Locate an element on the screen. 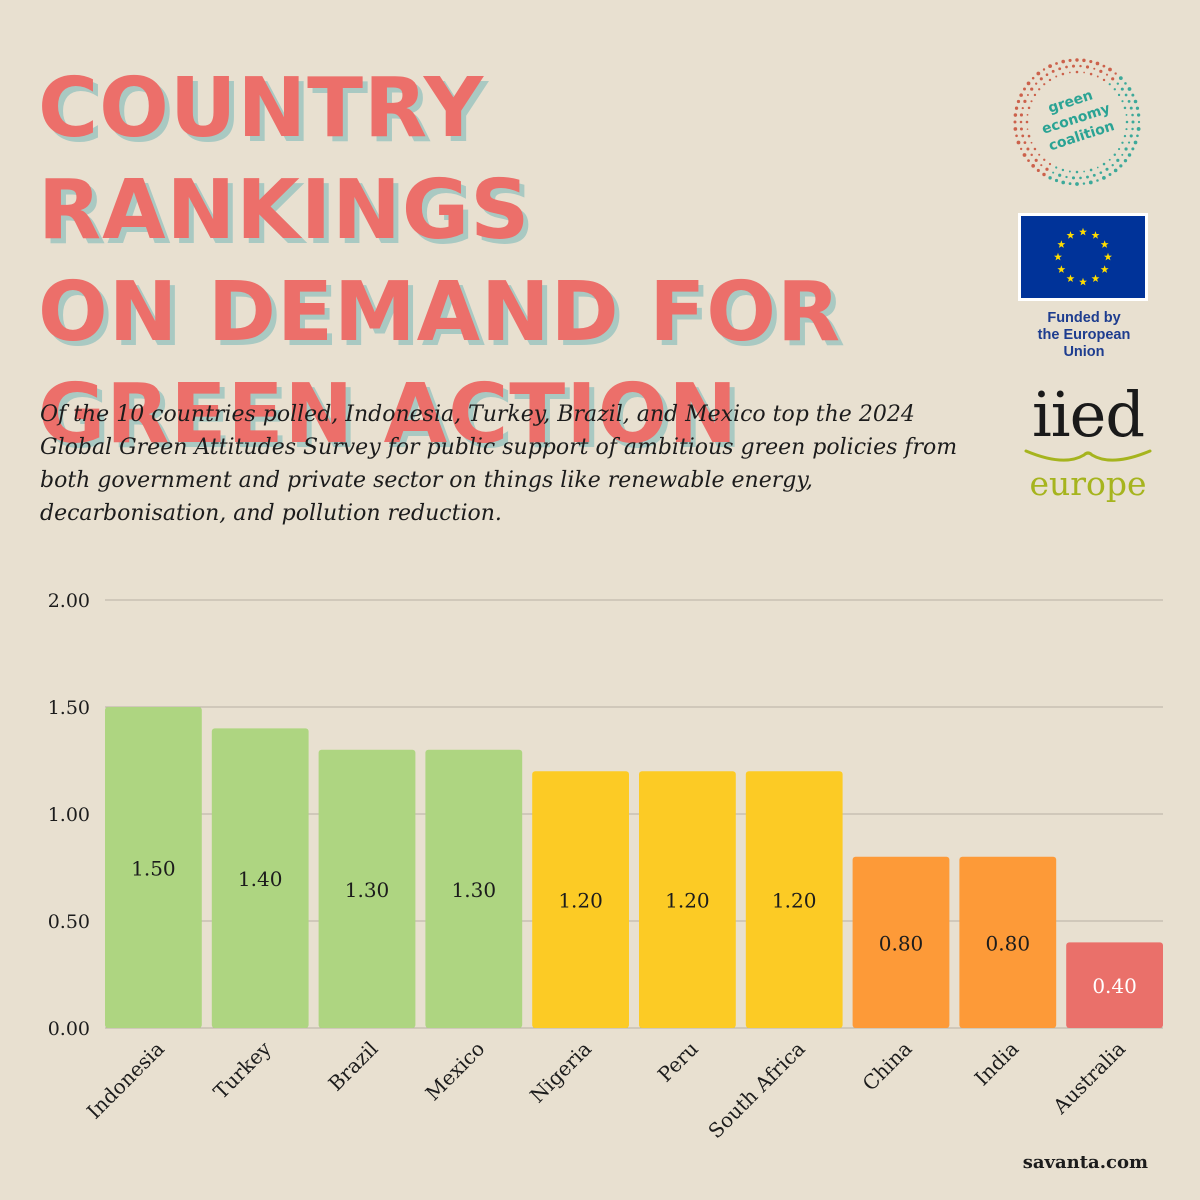 This screenshot has height=1200, width=1200. bar-value-label: 1.40 is located at coordinates (260, 879).